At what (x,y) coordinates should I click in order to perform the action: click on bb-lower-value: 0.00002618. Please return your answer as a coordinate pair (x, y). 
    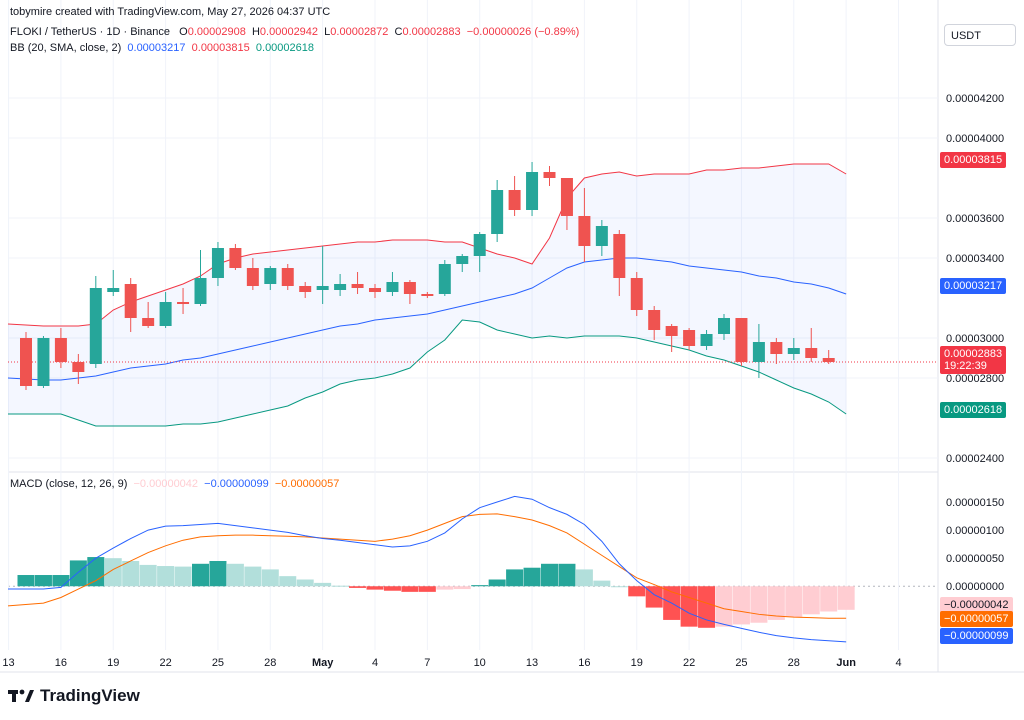
    Looking at the image, I should click on (285, 48).